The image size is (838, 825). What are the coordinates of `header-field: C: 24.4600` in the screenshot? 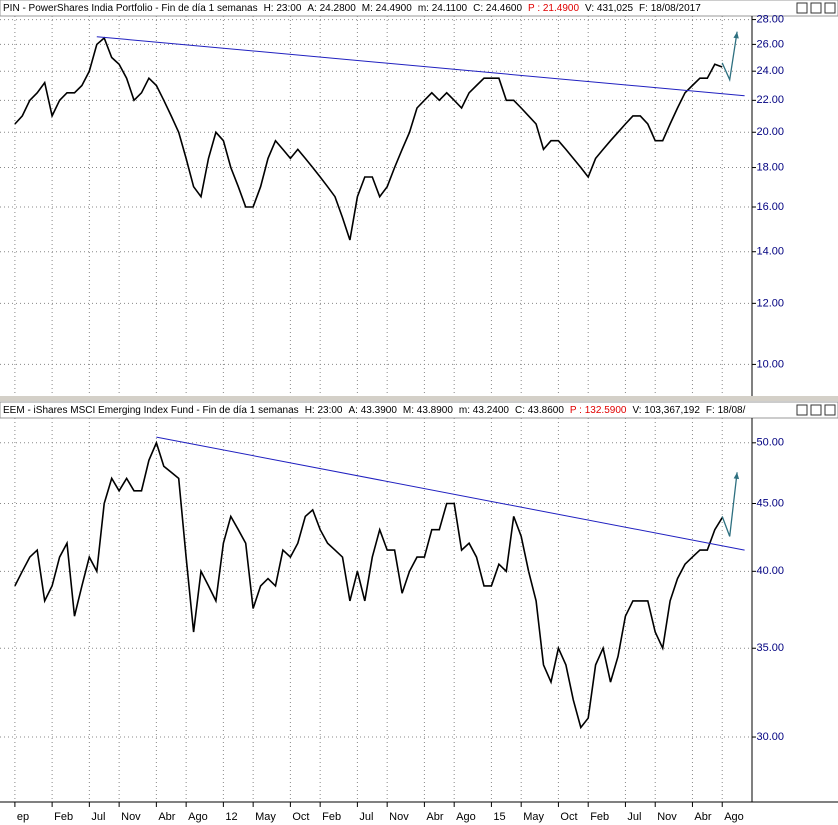 It's located at (497, 8).